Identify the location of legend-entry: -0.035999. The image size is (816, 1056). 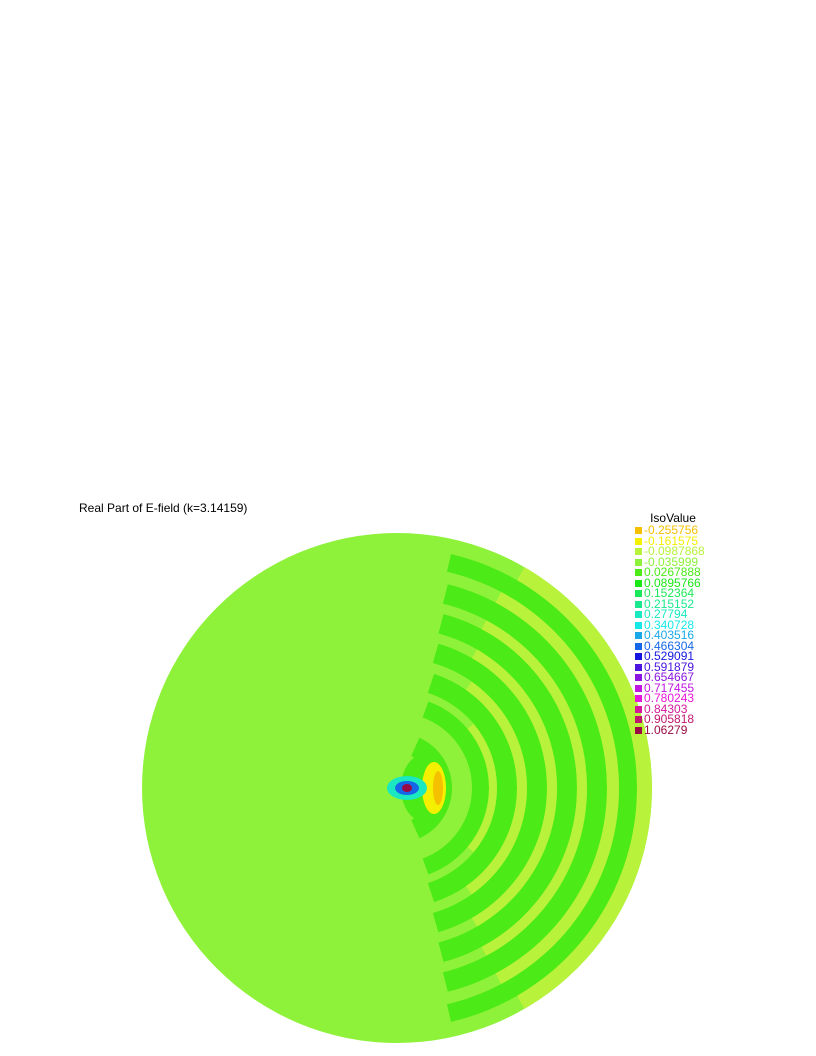
(673, 561).